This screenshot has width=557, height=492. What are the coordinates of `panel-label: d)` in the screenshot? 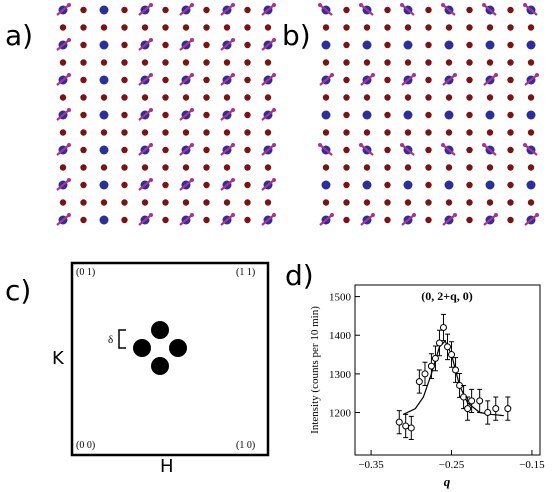 It's located at (299, 275).